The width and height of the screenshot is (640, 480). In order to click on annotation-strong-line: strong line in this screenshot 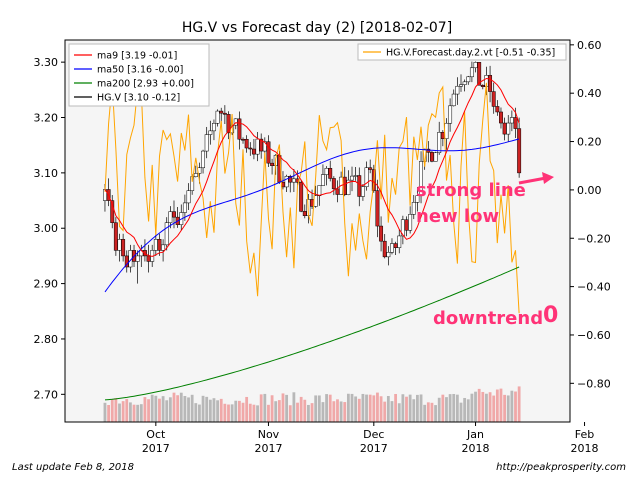, I will do `click(471, 190)`.